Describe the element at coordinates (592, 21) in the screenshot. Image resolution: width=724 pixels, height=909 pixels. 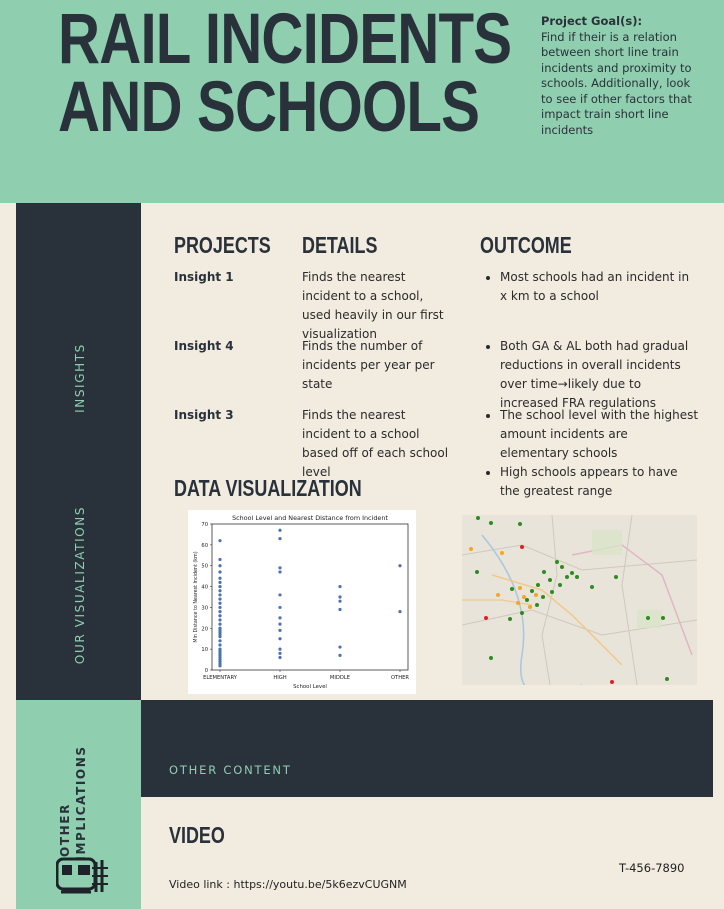
I see `goal-heading: Project Goal(s):` at that location.